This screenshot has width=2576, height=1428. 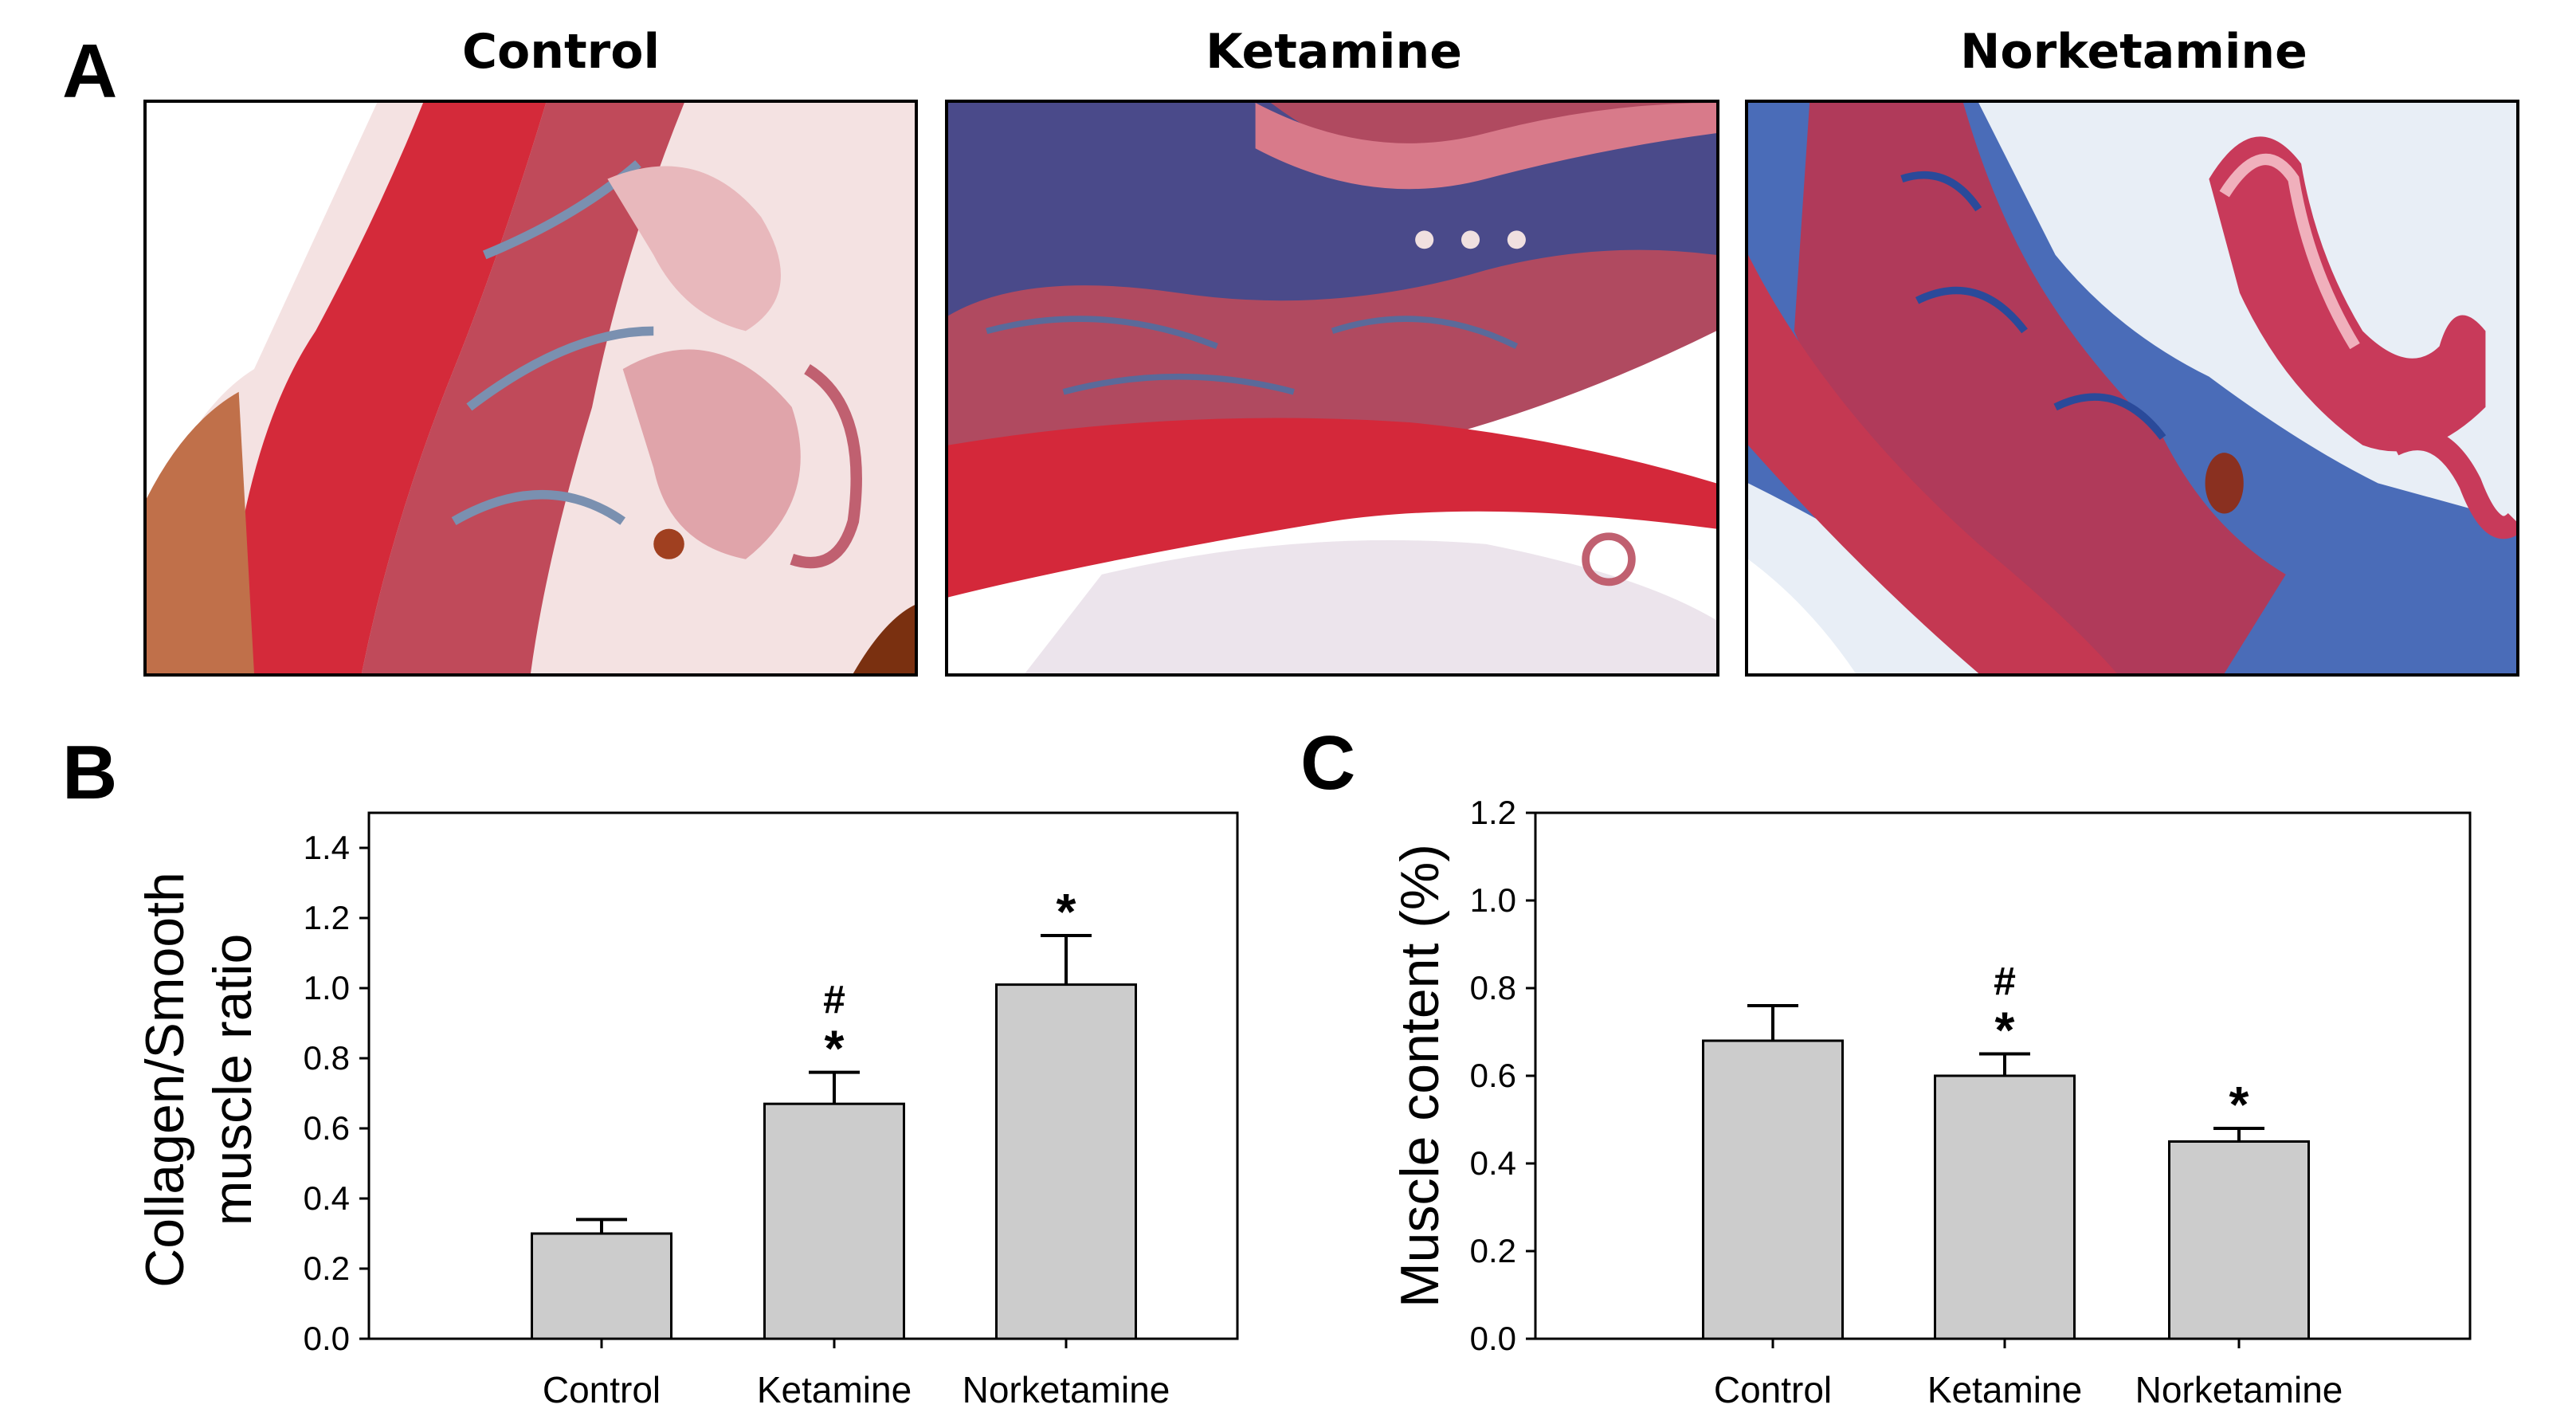 What do you see at coordinates (2239, 1240) in the screenshot?
I see `chart-c-bar-norketamine` at bounding box center [2239, 1240].